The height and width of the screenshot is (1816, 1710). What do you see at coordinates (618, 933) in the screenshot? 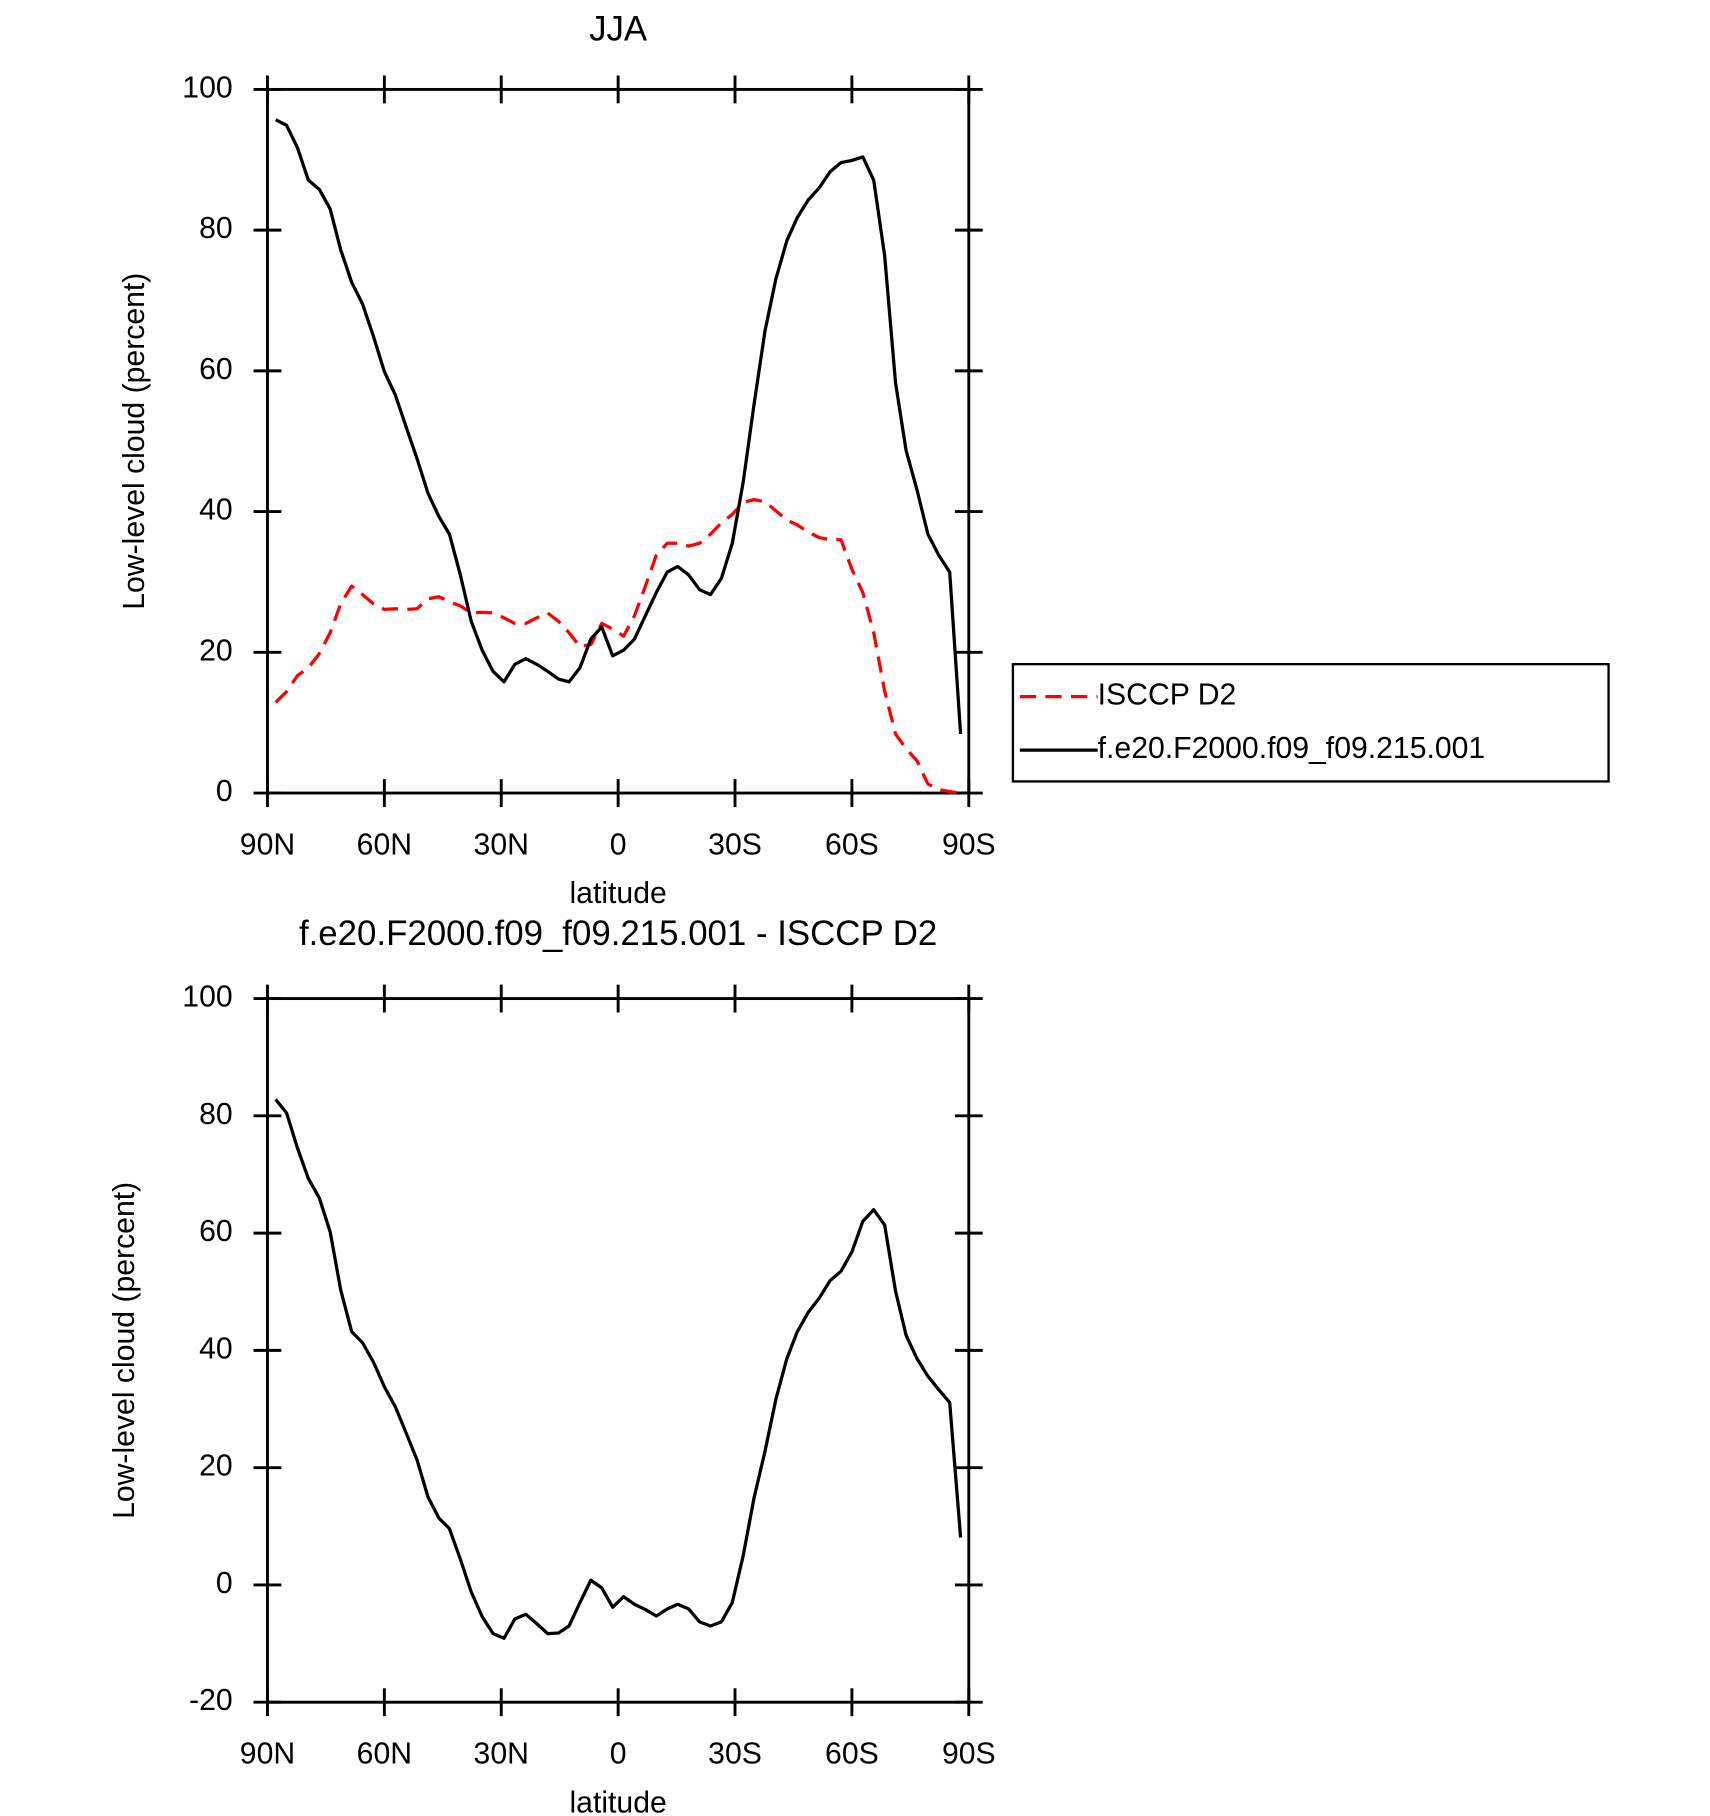
I see `chart-title: f.e20.F2000.f09_f09.215.001 - ISCCP D2` at bounding box center [618, 933].